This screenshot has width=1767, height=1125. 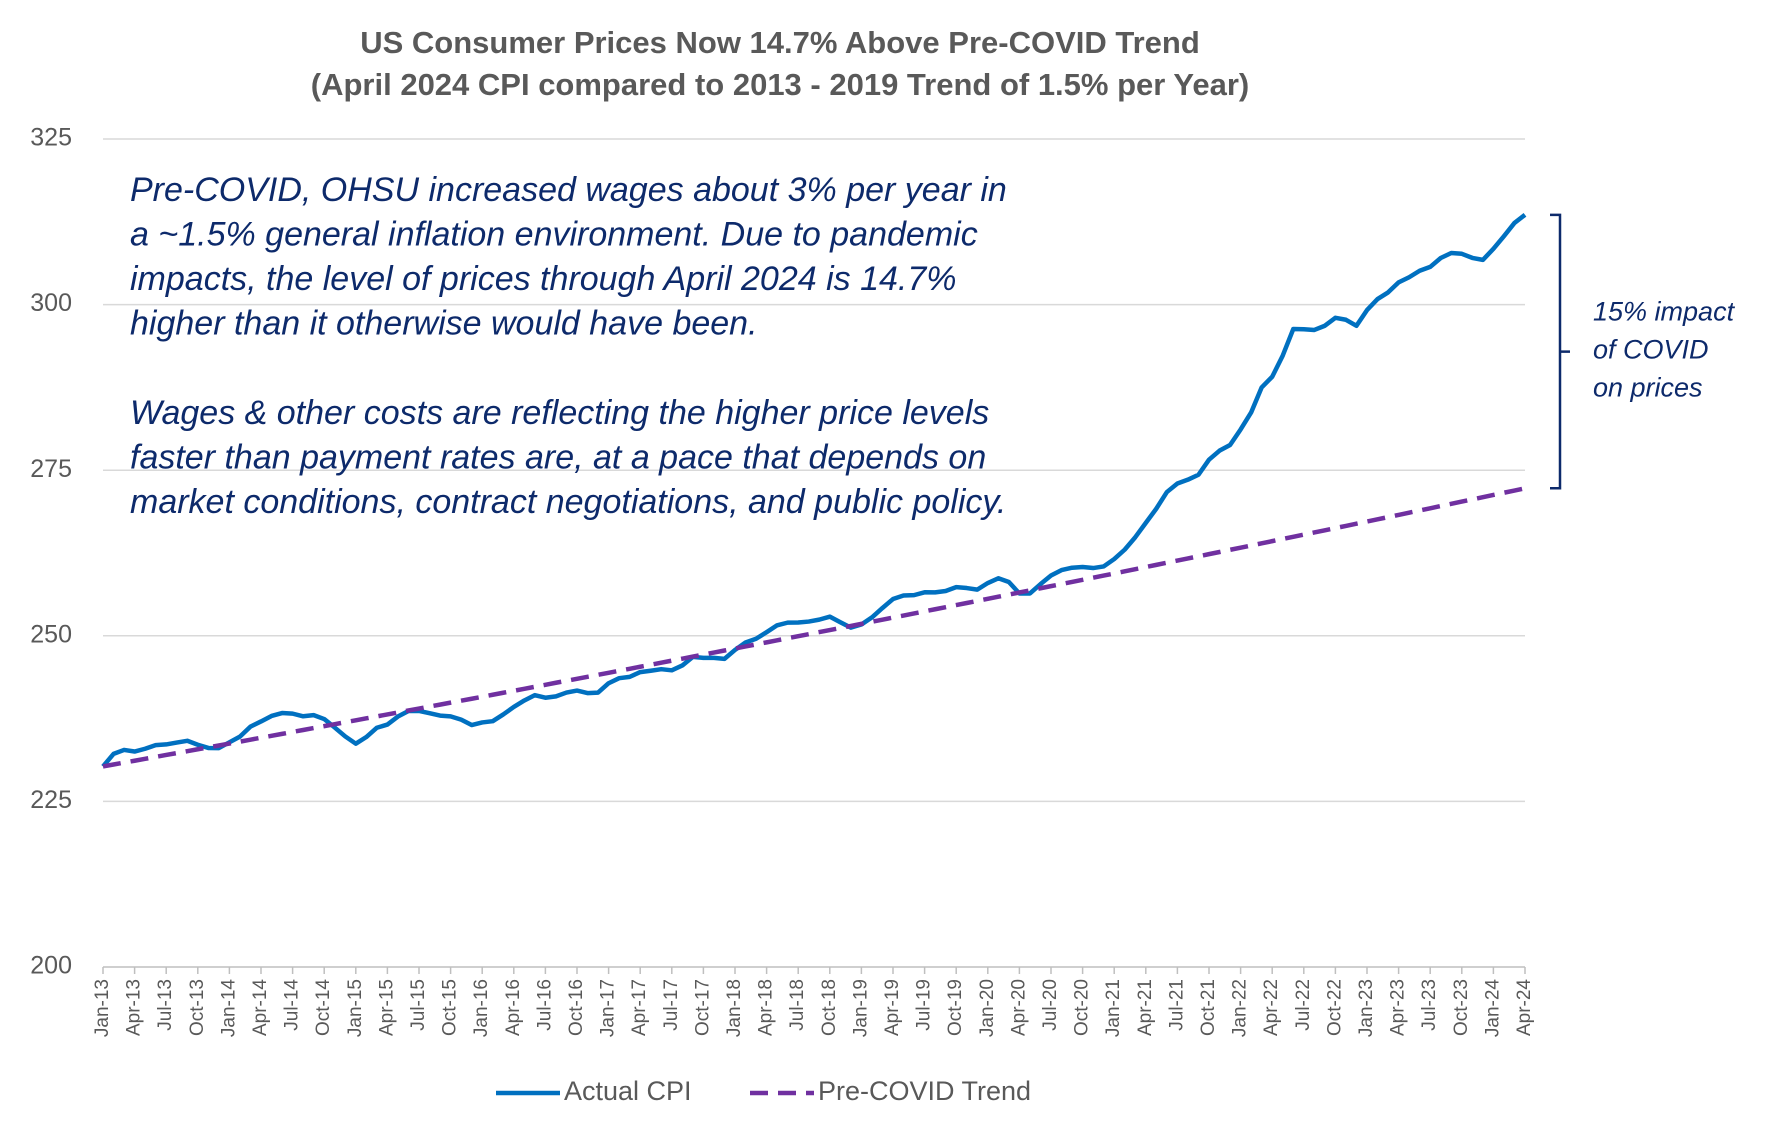 What do you see at coordinates (51, 634) in the screenshot?
I see `y-tick-label: 250` at bounding box center [51, 634].